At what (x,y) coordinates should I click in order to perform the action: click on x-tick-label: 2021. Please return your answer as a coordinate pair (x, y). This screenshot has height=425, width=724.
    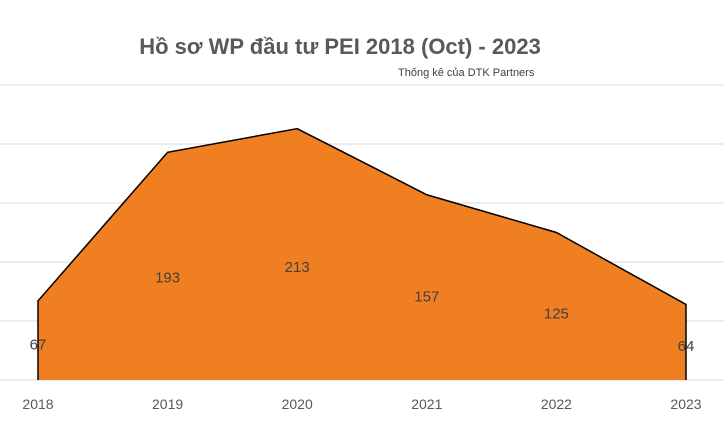
    Looking at the image, I should click on (426, 404).